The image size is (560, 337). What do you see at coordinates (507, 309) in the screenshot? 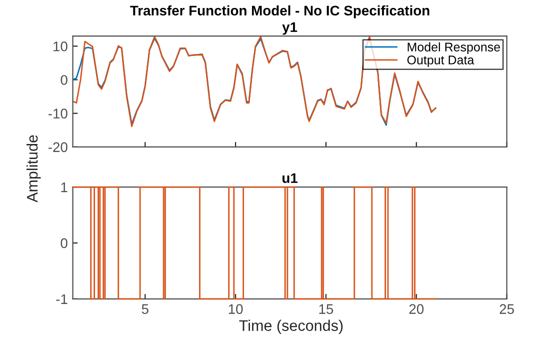
I see `x-tick-label: 25` at bounding box center [507, 309].